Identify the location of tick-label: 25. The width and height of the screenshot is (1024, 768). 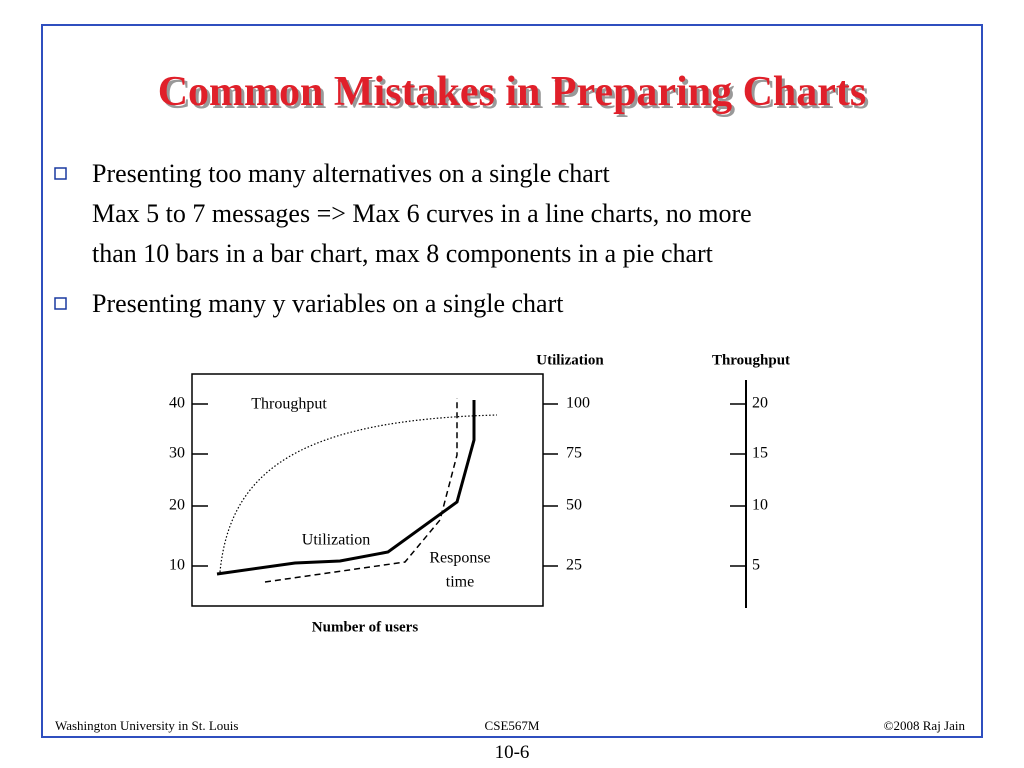
(574, 565).